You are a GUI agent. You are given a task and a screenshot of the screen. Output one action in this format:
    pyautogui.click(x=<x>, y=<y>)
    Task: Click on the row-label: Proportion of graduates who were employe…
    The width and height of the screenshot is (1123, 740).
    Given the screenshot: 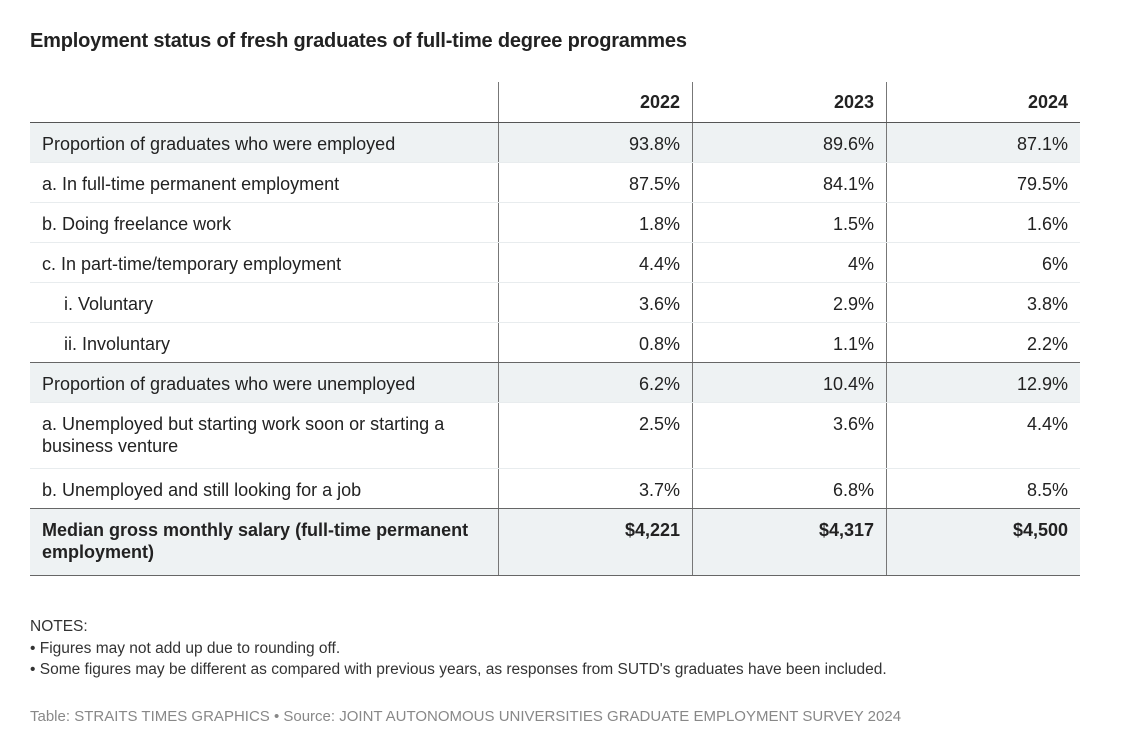 What is the action you would take?
    pyautogui.click(x=264, y=142)
    